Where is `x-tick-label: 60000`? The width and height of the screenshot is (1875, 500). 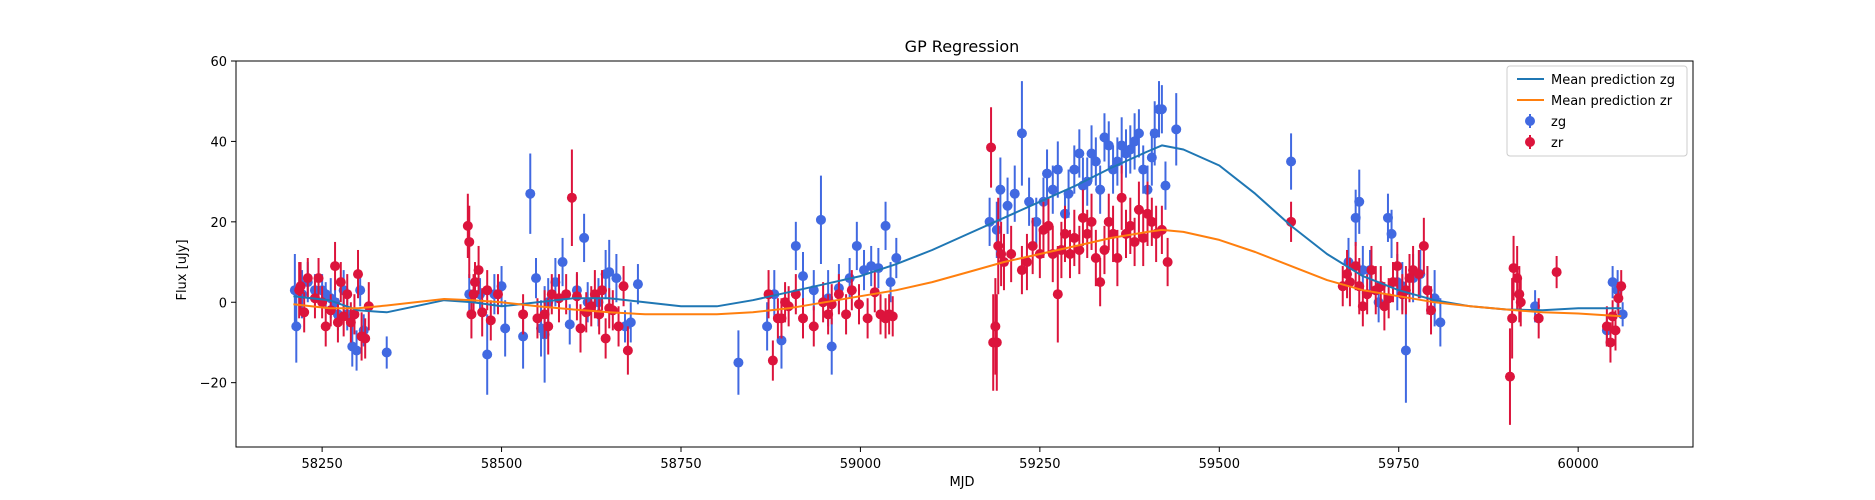
x-tick-label: 60000 is located at coordinates (1577, 464).